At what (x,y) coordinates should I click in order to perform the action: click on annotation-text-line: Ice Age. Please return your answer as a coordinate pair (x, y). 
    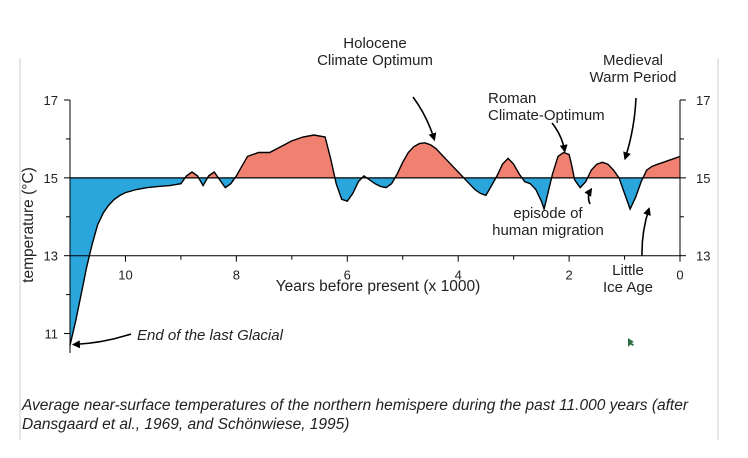
    Looking at the image, I should click on (628, 287).